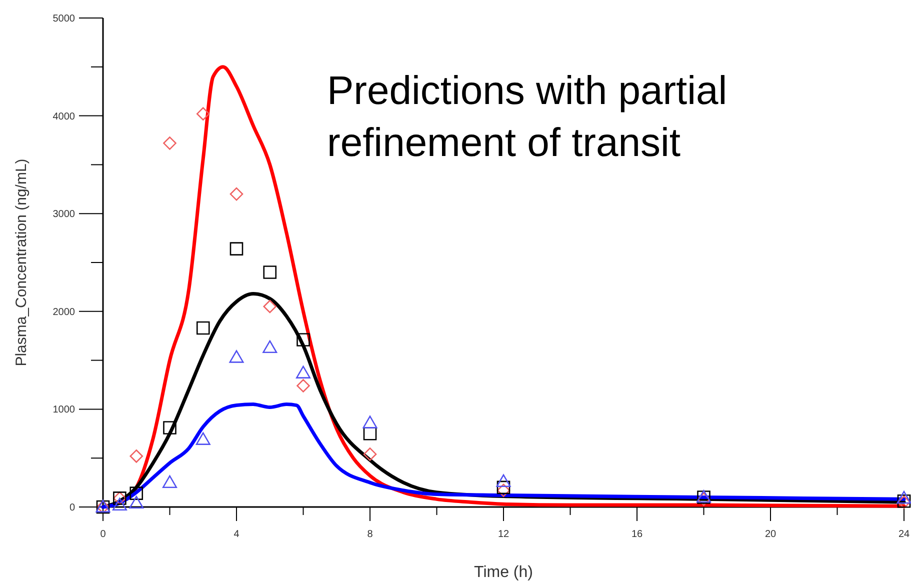 The width and height of the screenshot is (911, 581). What do you see at coordinates (21, 262) in the screenshot?
I see `y-axis-title: Plasma_Concentration (ng/mL)` at bounding box center [21, 262].